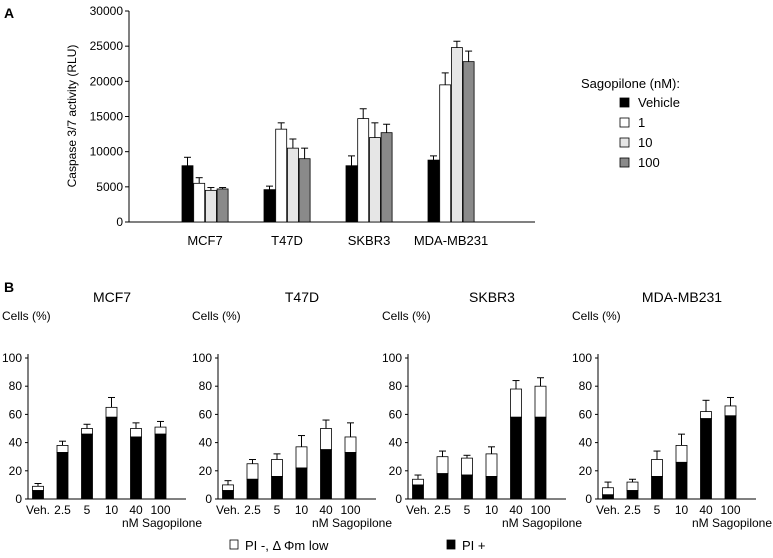 The width and height of the screenshot is (773, 558). What do you see at coordinates (107, 11) in the screenshot?
I see `chart-a-y-tick-label: 30000` at bounding box center [107, 11].